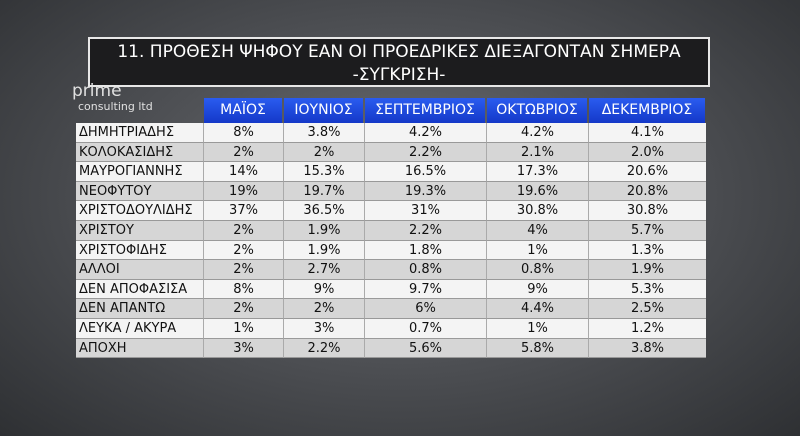 The width and height of the screenshot is (800, 436). Describe the element at coordinates (323, 172) in the screenshot. I see `cell-value: 15.3%` at that location.